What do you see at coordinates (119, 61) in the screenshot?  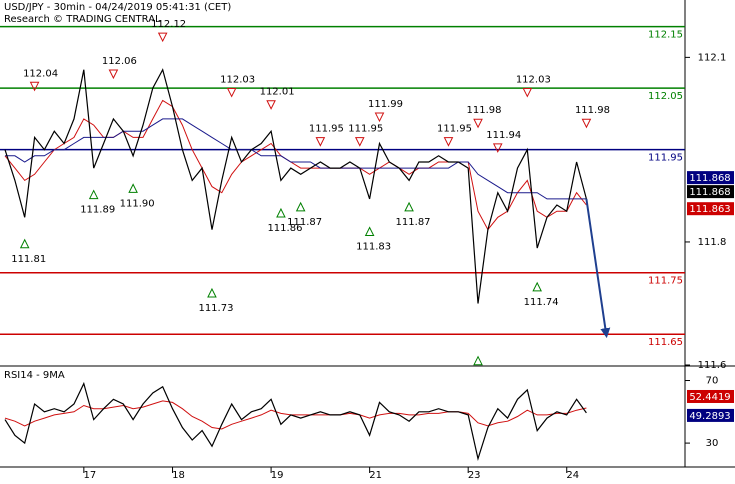 I see `high-label: 112.06` at bounding box center [119, 61].